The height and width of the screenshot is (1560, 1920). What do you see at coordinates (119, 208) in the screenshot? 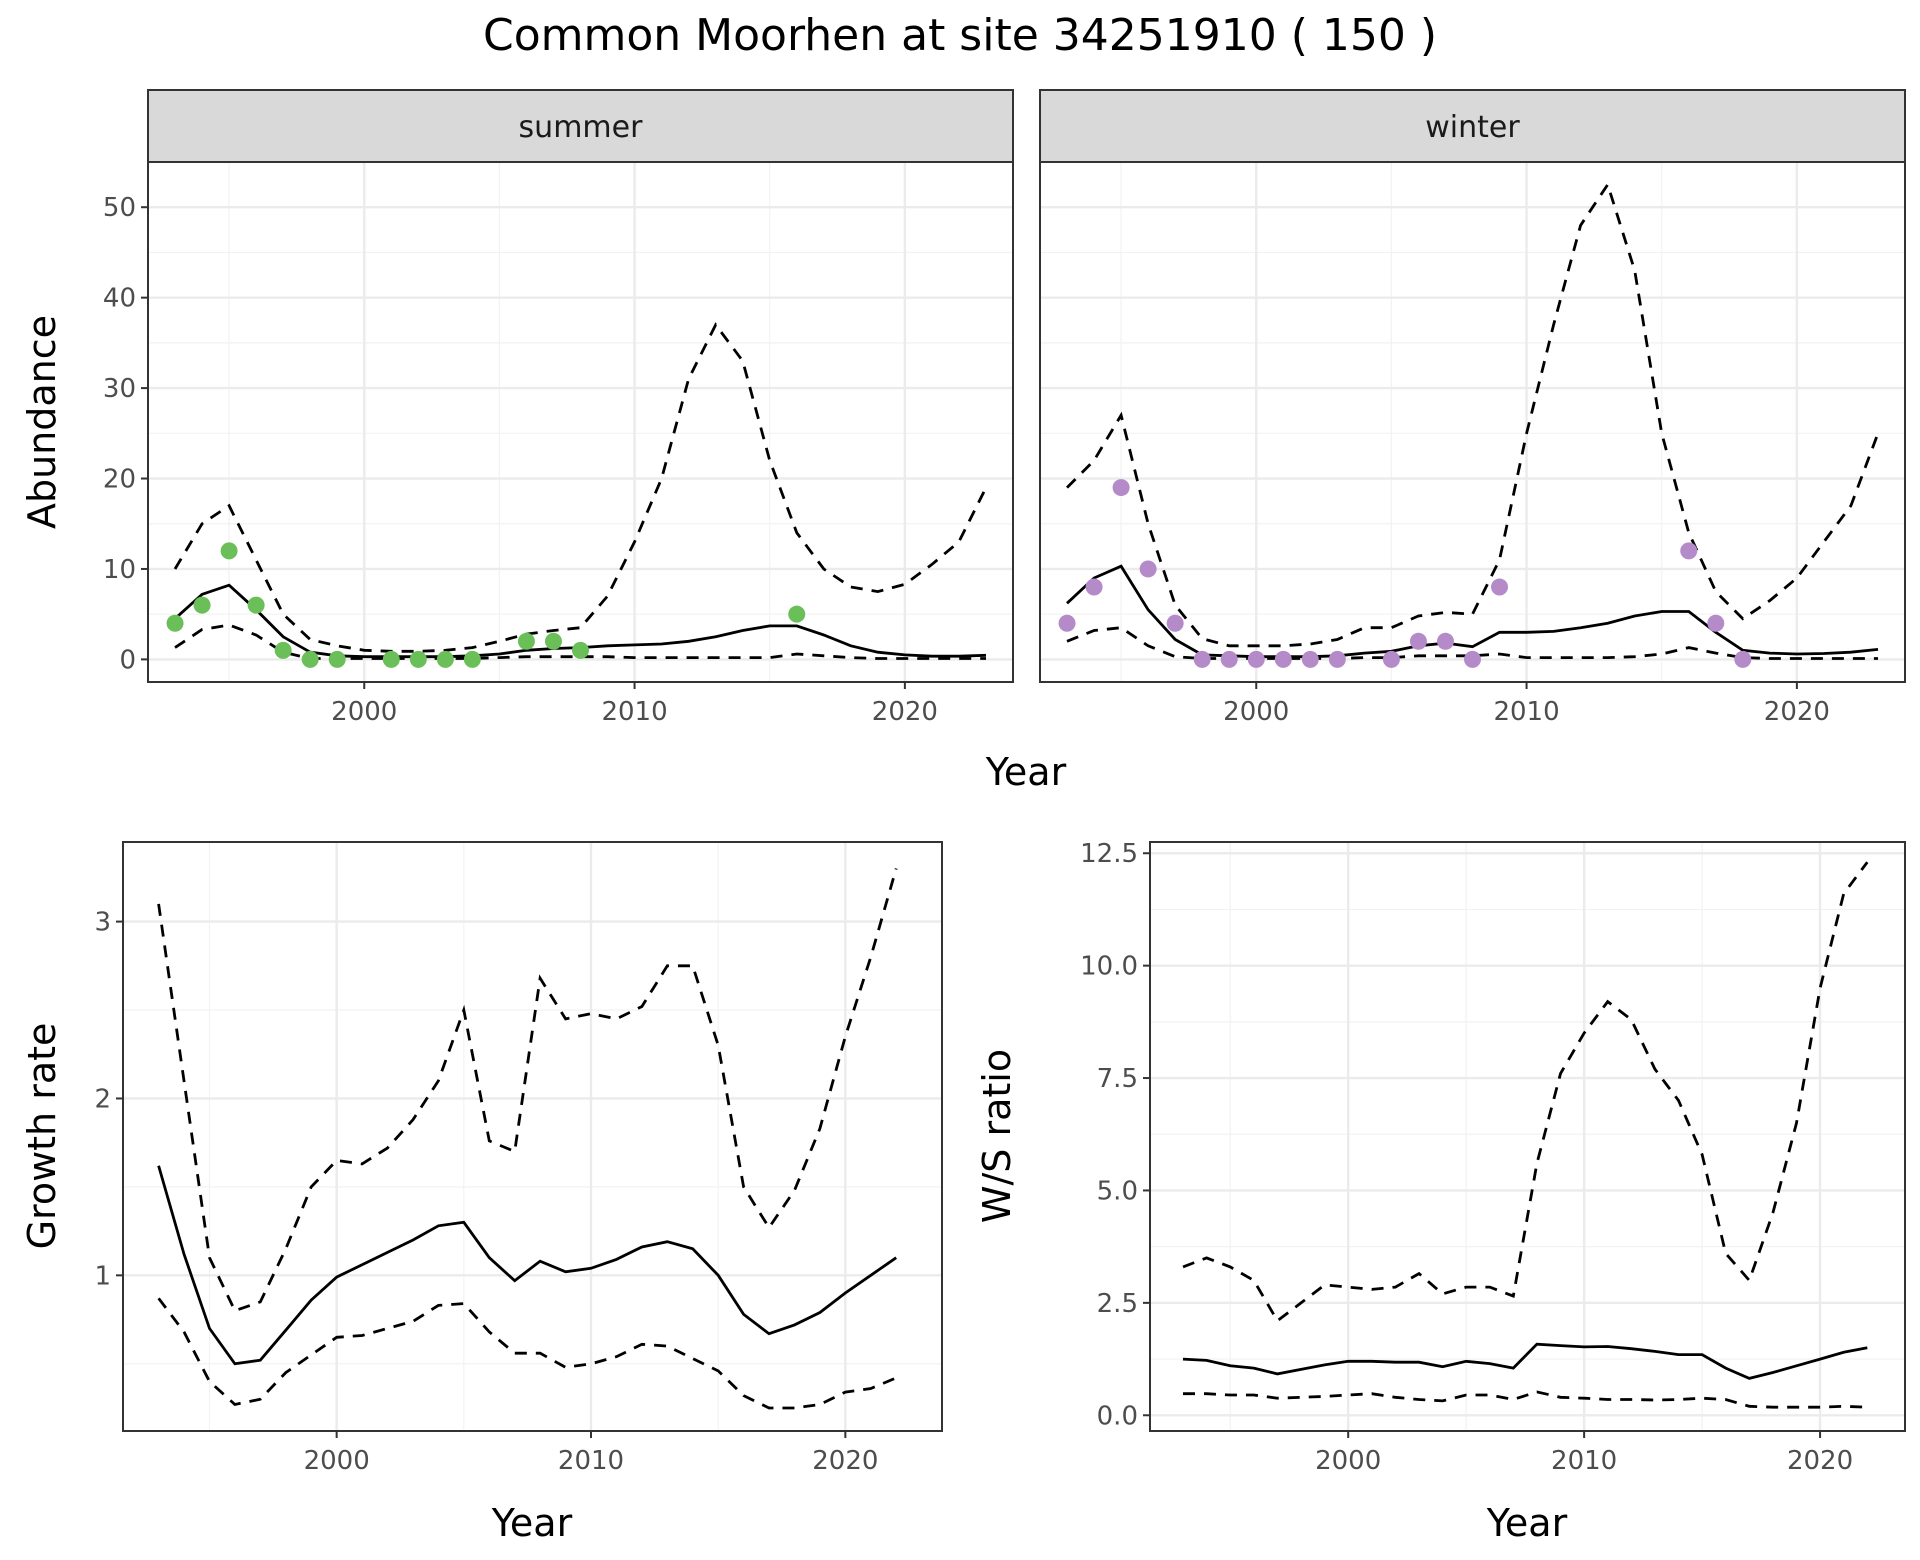
I see `y-tick-label: 50` at bounding box center [119, 208].